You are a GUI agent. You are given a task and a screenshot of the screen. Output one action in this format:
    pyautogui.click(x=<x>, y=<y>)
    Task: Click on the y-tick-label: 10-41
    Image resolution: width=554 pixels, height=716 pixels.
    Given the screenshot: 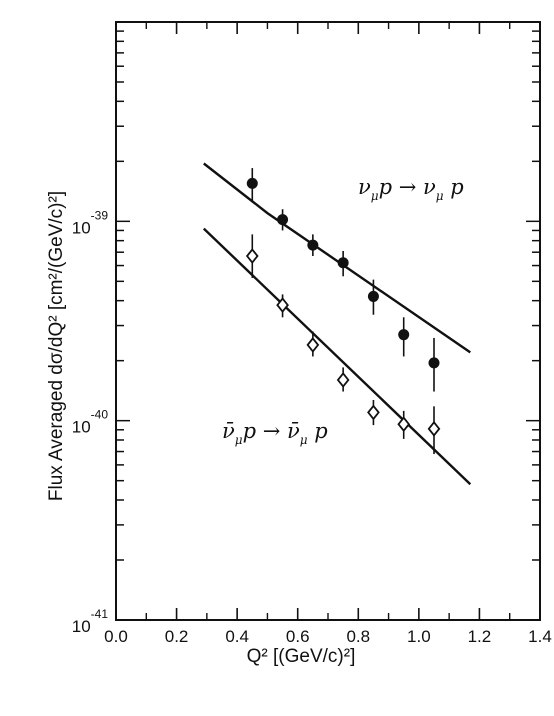 What is the action you would take?
    pyautogui.click(x=90, y=621)
    